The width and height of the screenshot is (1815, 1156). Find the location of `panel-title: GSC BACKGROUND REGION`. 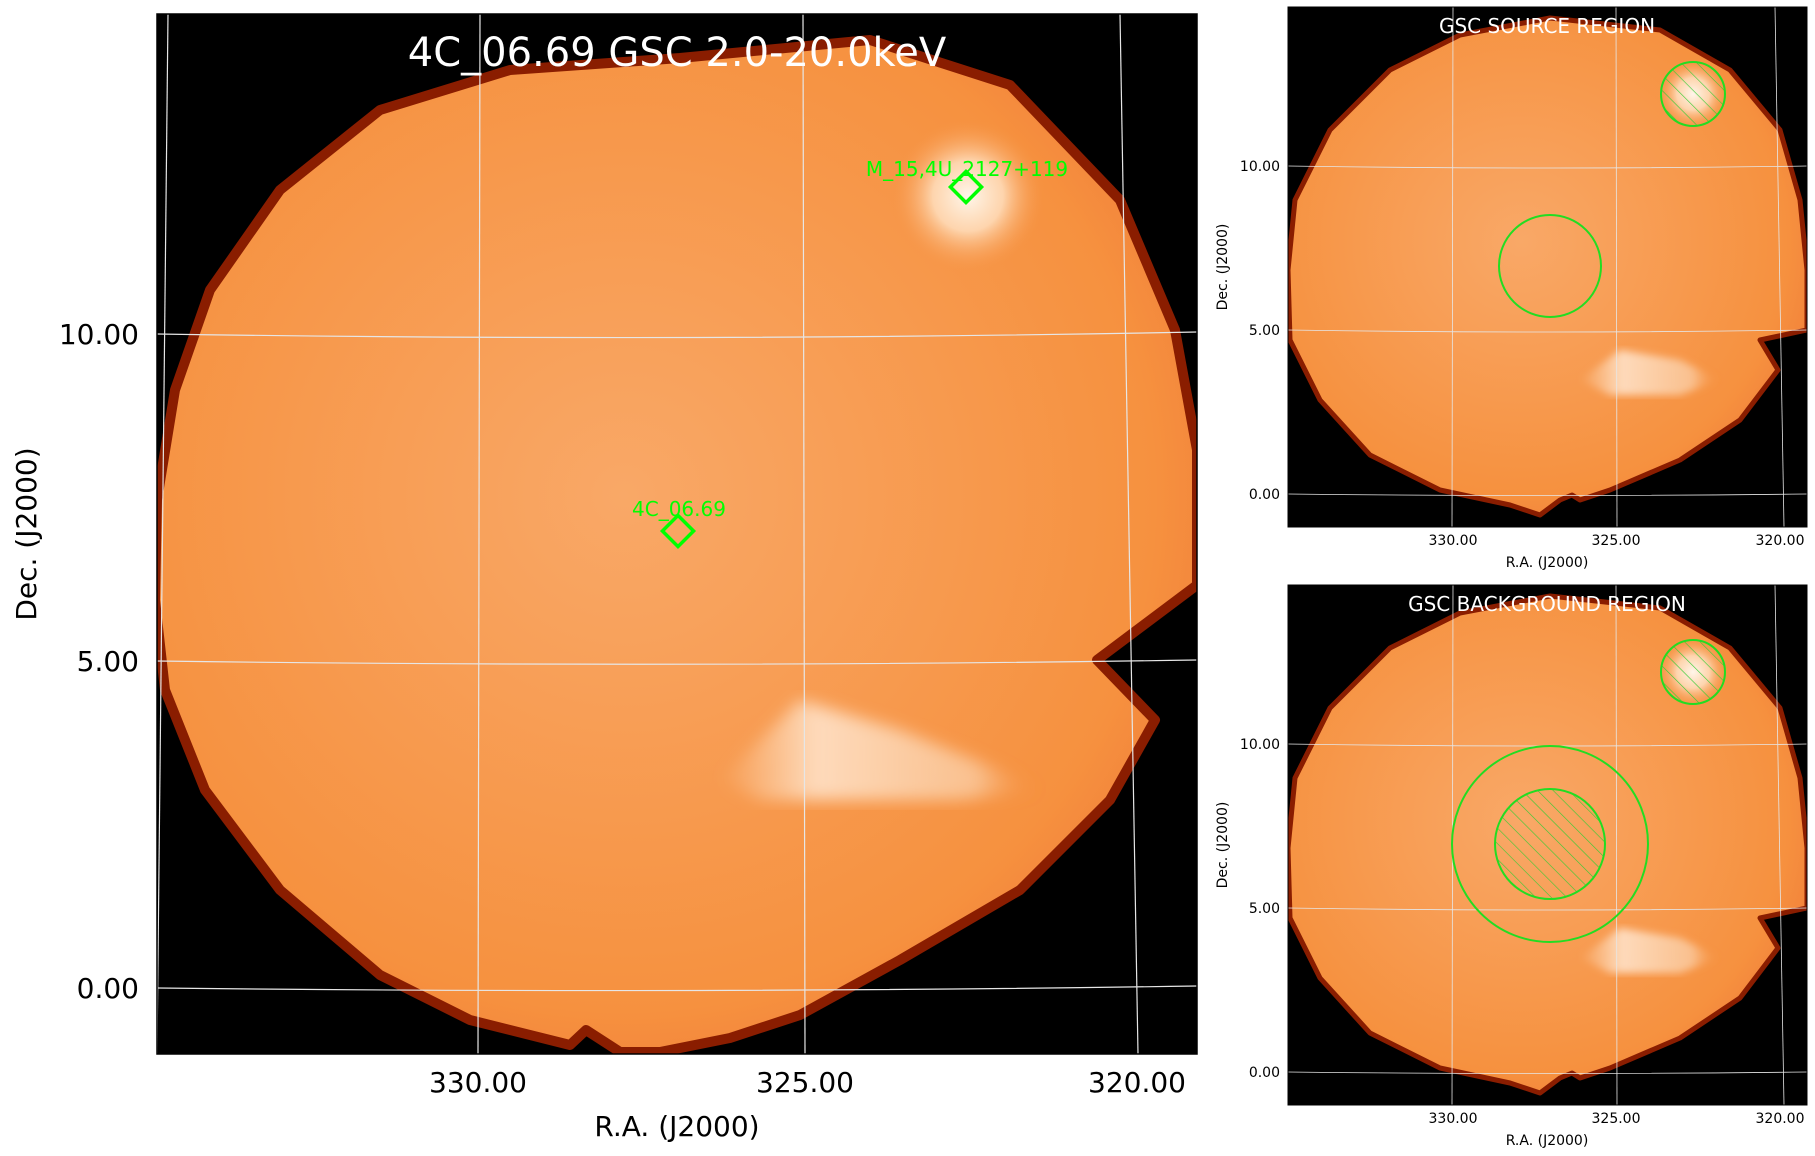

panel-title: GSC BACKGROUND REGION is located at coordinates (1547, 604).